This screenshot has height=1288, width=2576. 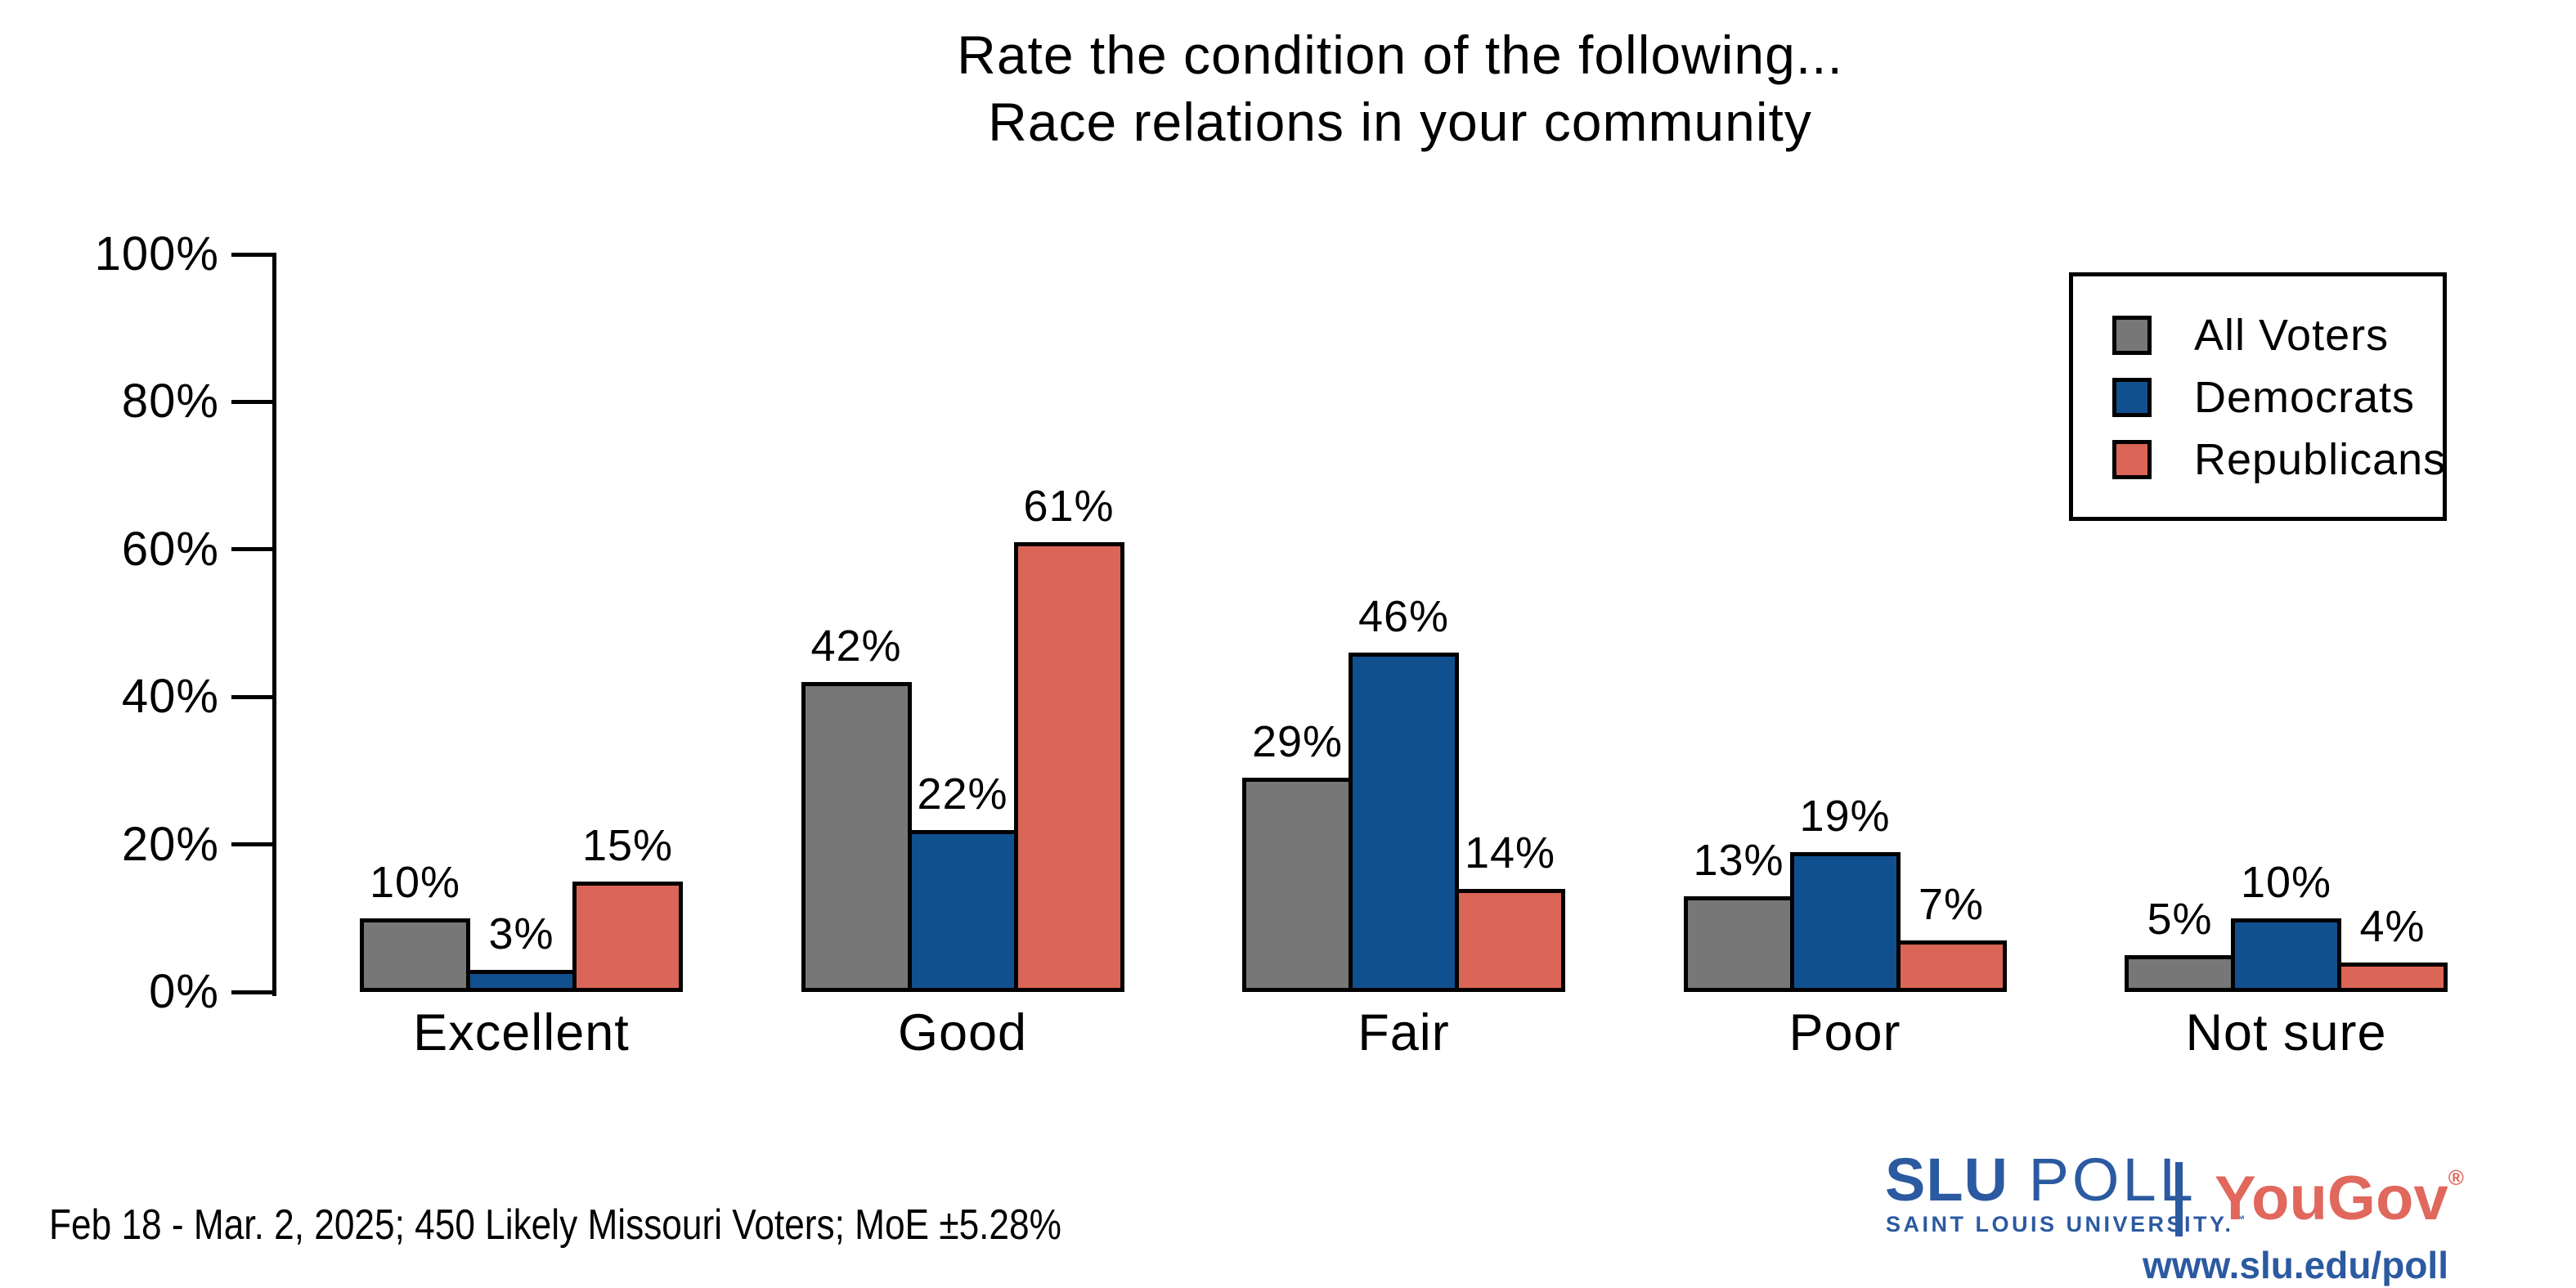 I want to click on legend-swatch-republicans, so click(x=2132, y=460).